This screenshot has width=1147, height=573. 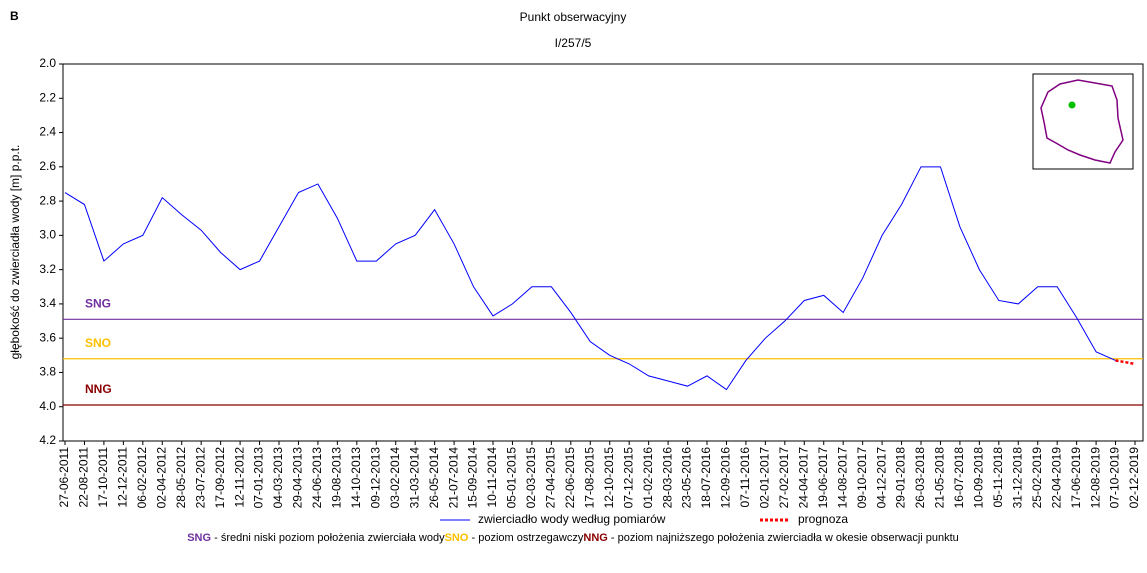 What do you see at coordinates (998, 477) in the screenshot?
I see `x-tick-label: 05-11-2018` at bounding box center [998, 477].